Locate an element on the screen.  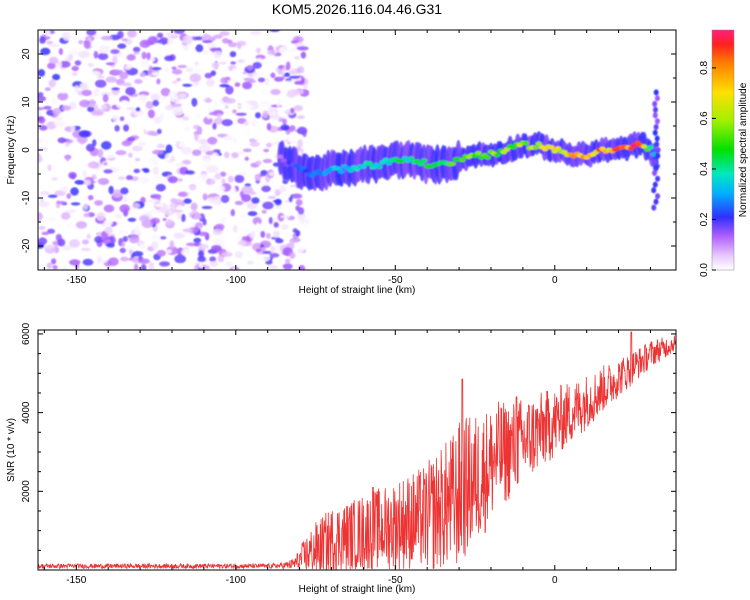
spectrogram-x-tick-label: -50 is located at coordinates (395, 280).